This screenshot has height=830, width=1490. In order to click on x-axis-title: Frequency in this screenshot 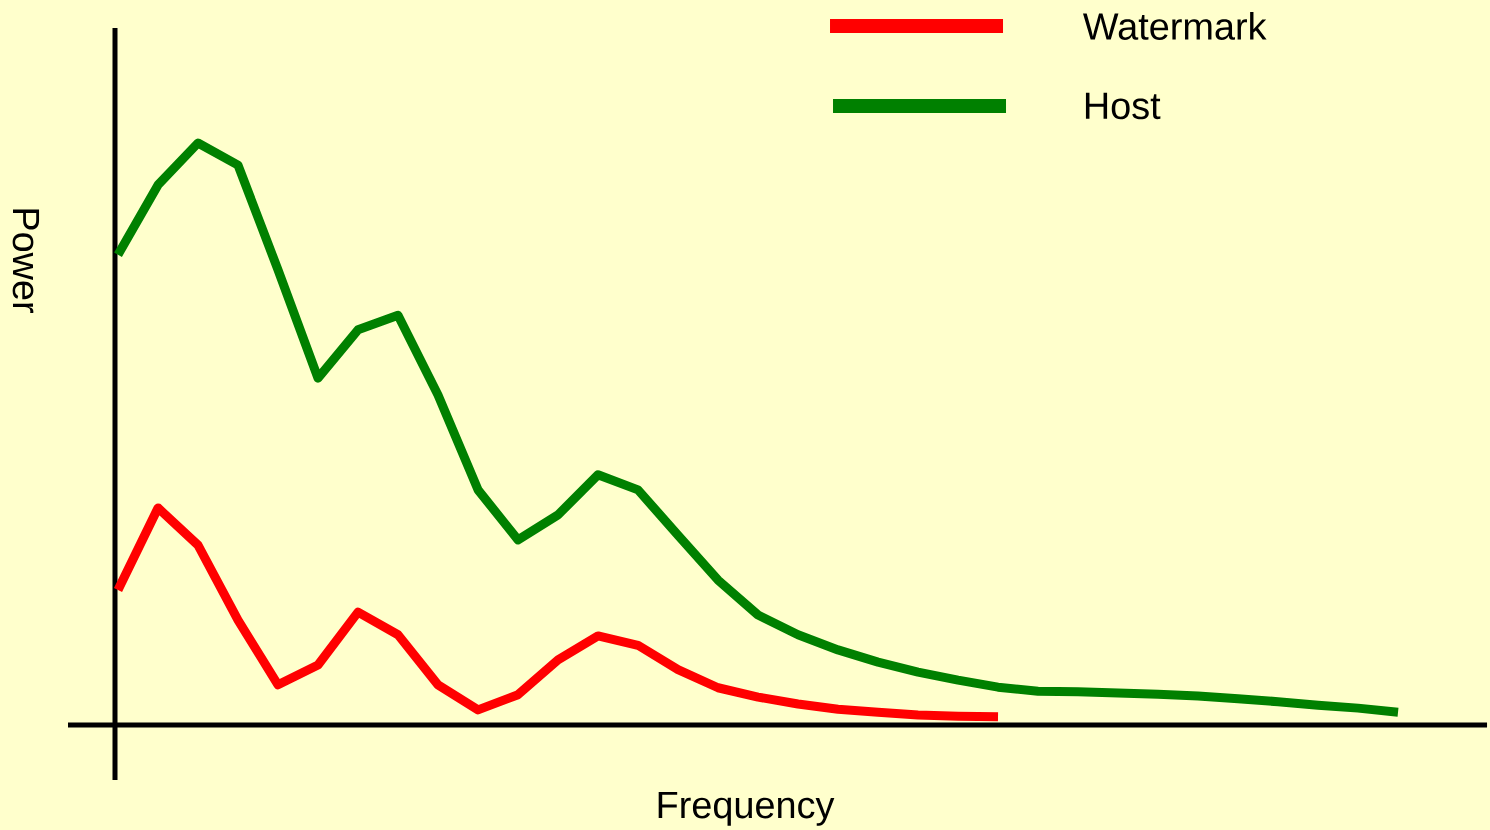, I will do `click(746, 808)`.